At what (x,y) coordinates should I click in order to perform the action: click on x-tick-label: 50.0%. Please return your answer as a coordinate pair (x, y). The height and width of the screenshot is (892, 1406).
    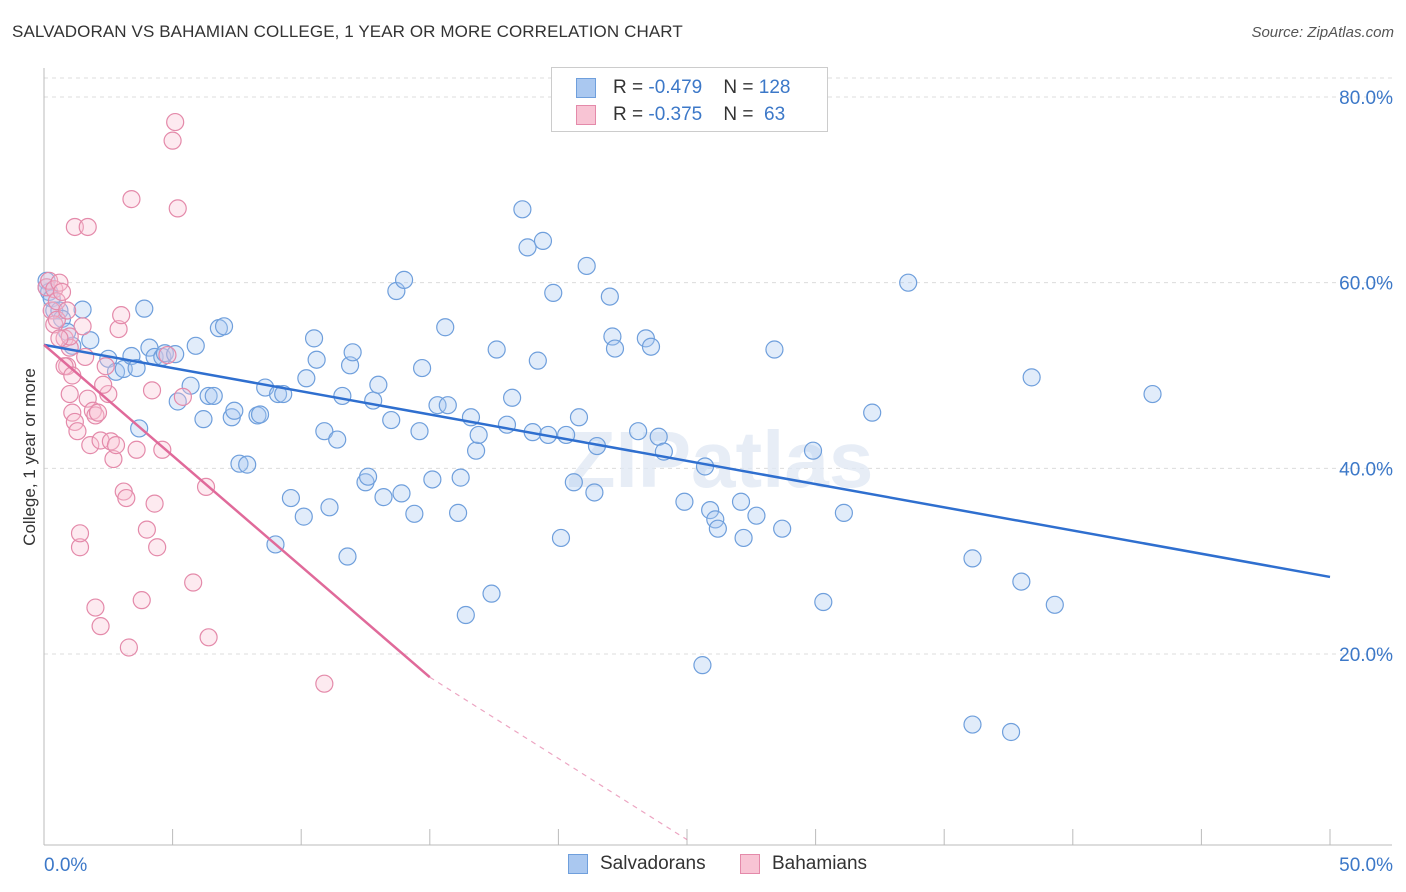
    Looking at the image, I should click on (1366, 865).